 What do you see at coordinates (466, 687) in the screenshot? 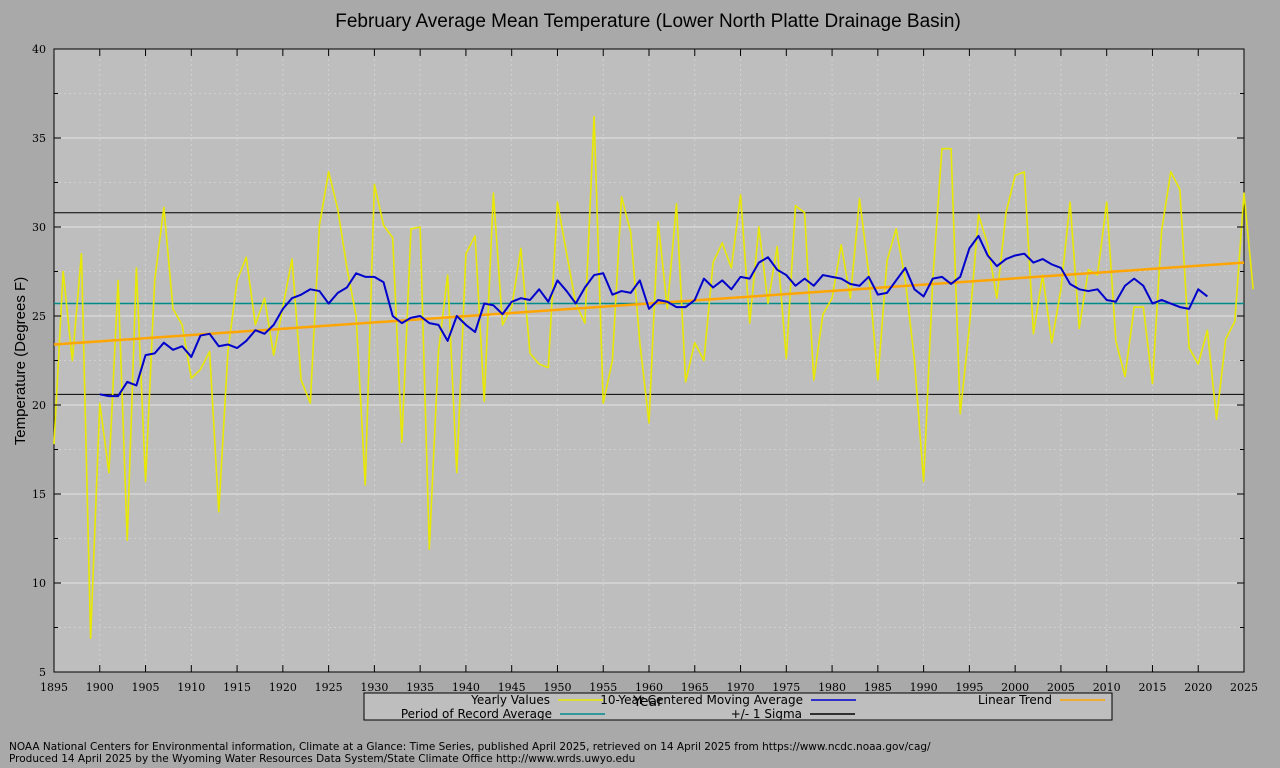
I see `x-tick-label: 1940` at bounding box center [466, 687].